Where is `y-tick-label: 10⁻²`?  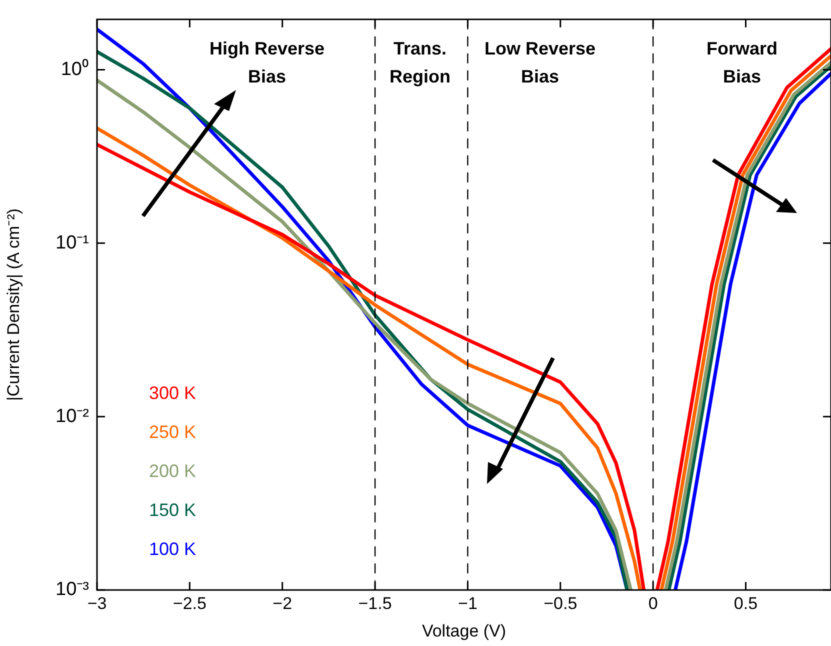
y-tick-label: 10⁻² is located at coordinates (72, 416).